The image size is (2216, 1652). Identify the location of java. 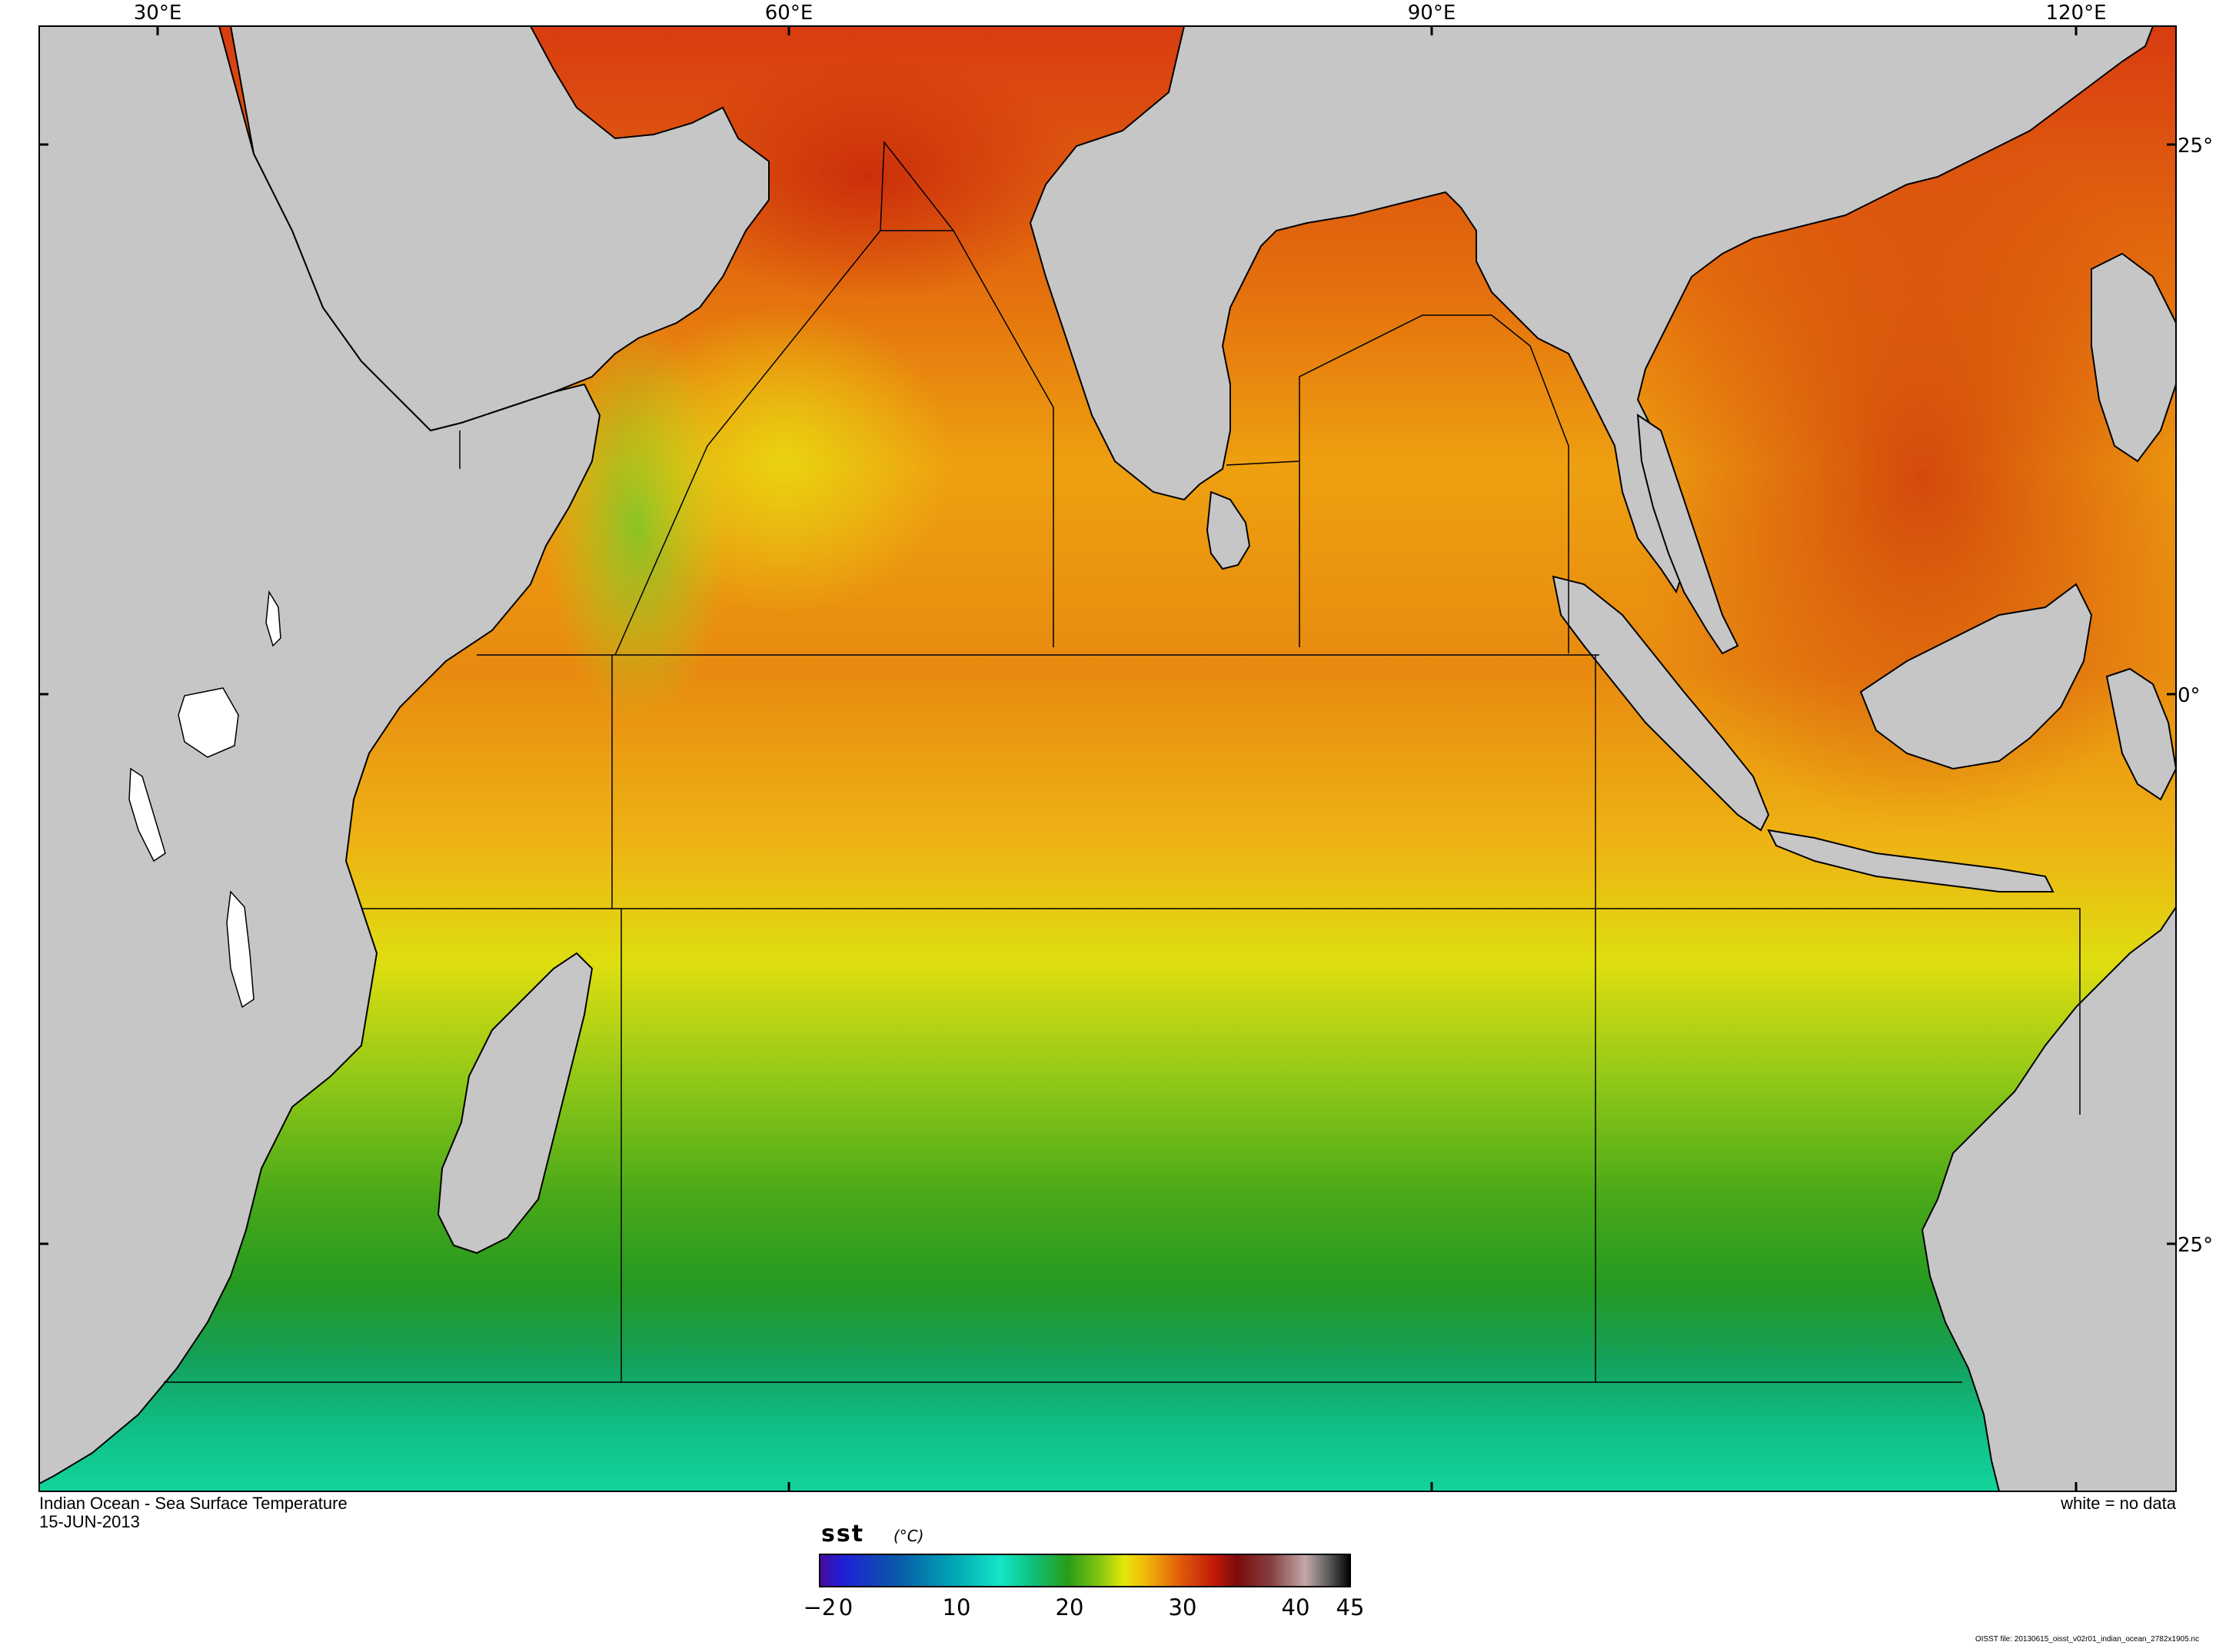
(1911, 861).